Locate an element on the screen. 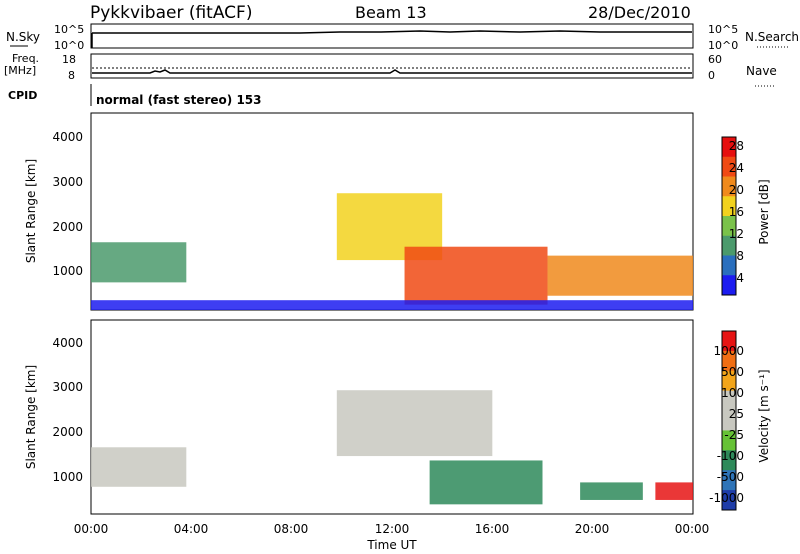 Image resolution: width=800 pixels, height=554 pixels. power-cbar-label: Power [dB] is located at coordinates (764, 211).